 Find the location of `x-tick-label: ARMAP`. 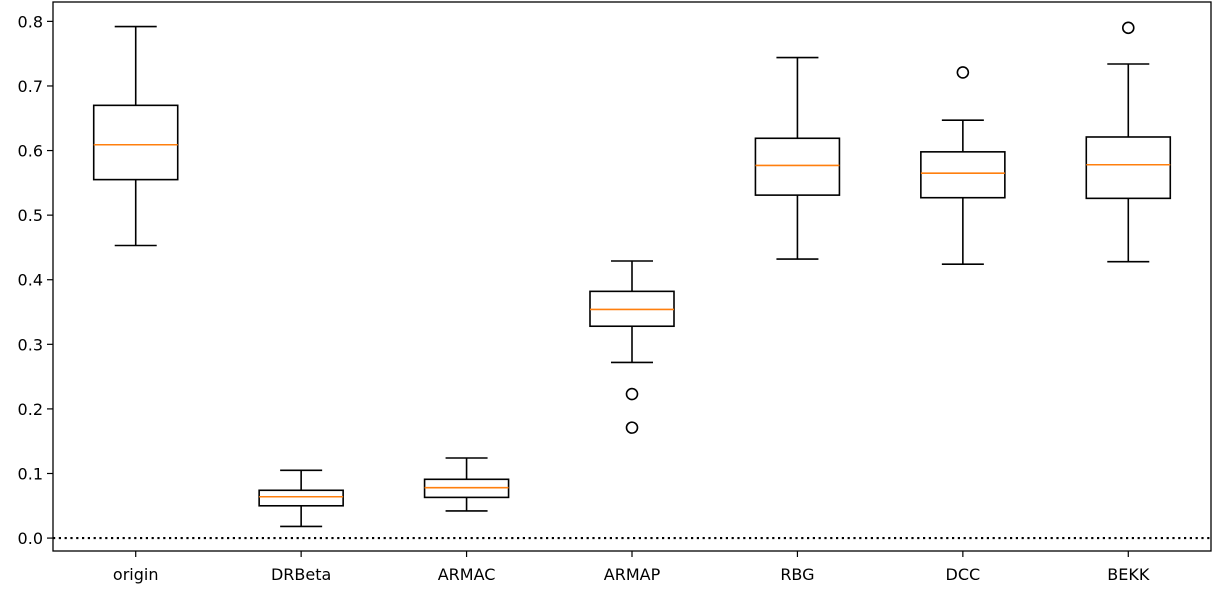

x-tick-label: ARMAP is located at coordinates (632, 574).